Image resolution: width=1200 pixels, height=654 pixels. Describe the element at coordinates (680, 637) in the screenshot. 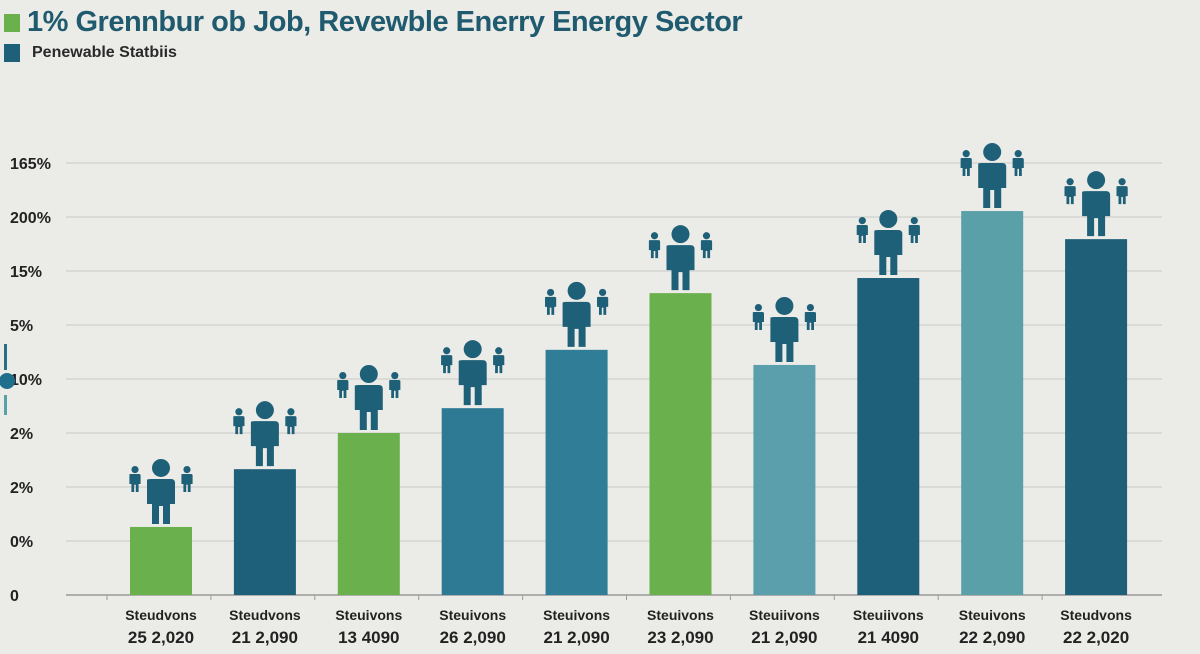

I see `x-tick-sublabel: 23 2,090` at that location.